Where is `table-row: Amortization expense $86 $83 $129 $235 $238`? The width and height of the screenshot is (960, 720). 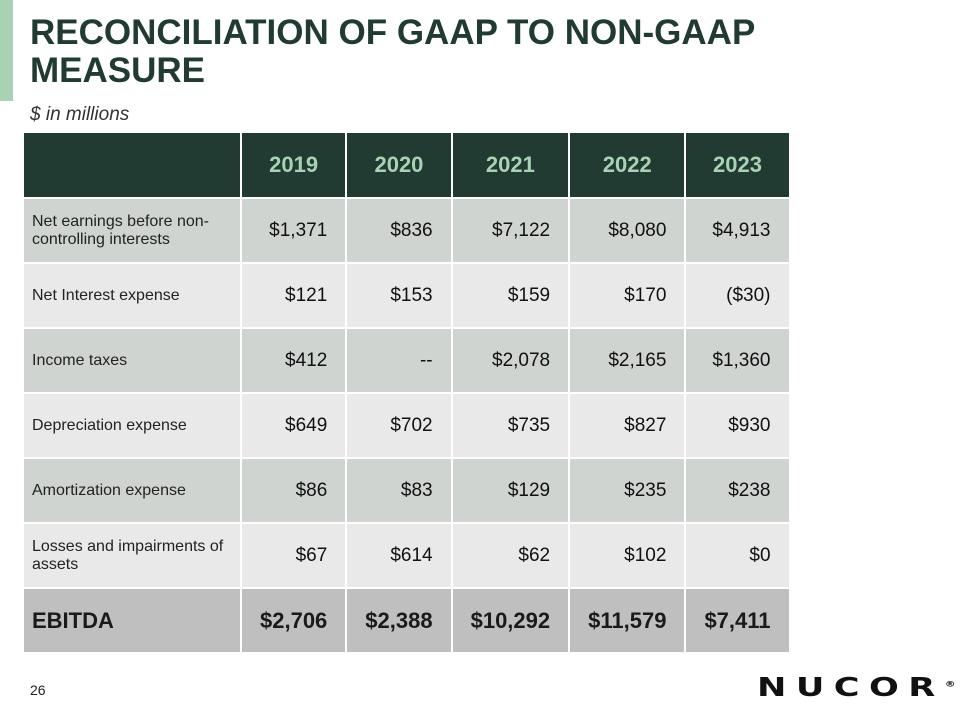 table-row: Amortization expense $86 $83 $129 $235 $238 is located at coordinates (406, 490).